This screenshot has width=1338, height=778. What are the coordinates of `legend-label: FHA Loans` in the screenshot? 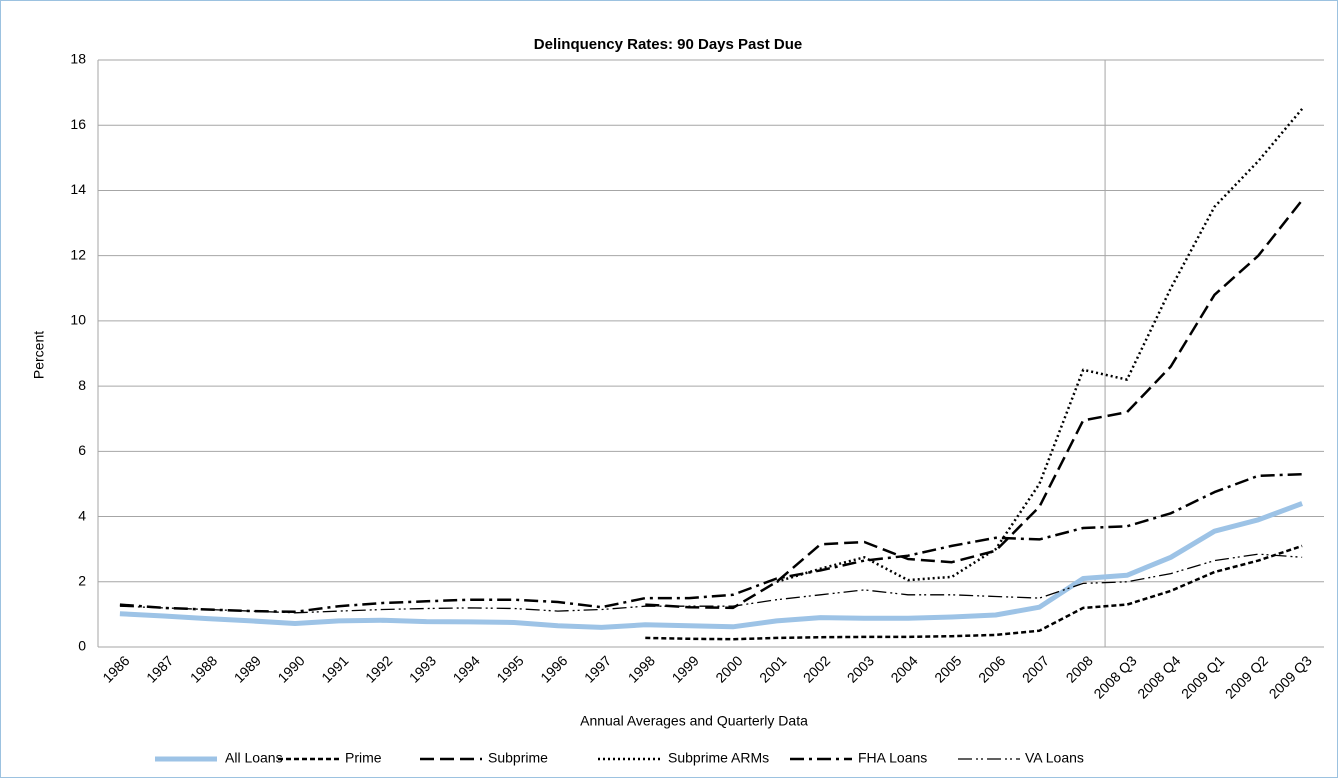 It's located at (892, 758).